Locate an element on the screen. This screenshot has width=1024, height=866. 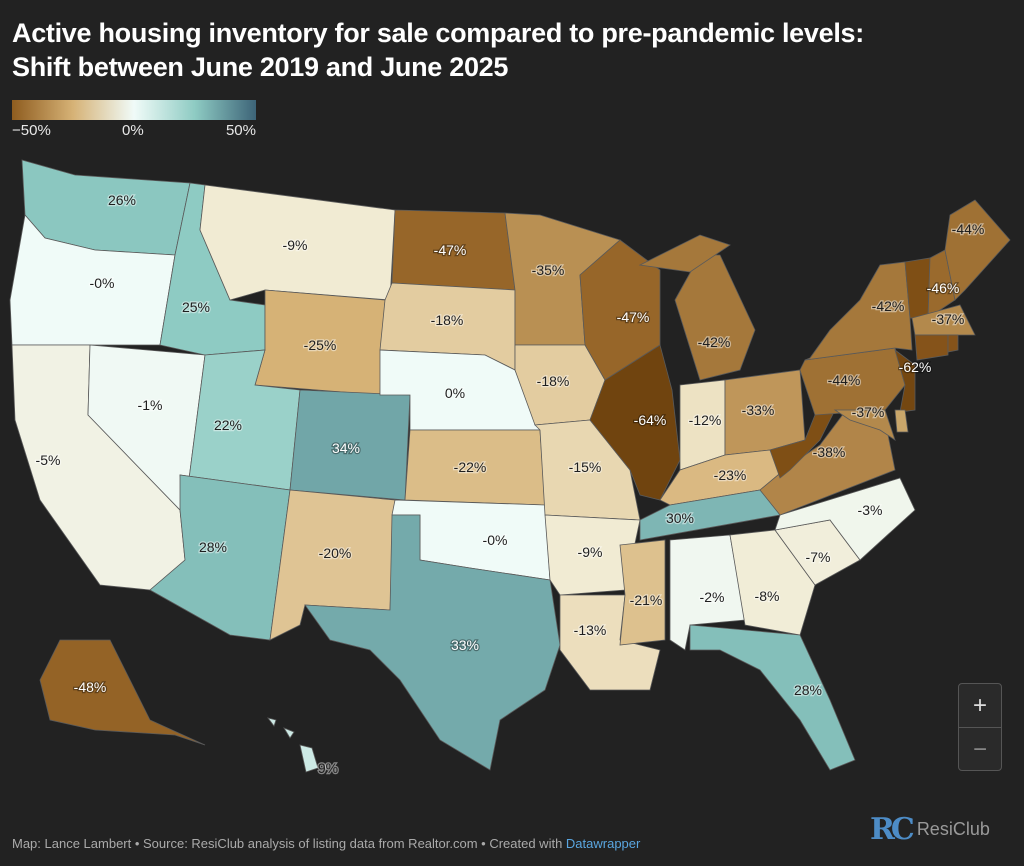
state-label-me: -44% is located at coordinates (968, 229).